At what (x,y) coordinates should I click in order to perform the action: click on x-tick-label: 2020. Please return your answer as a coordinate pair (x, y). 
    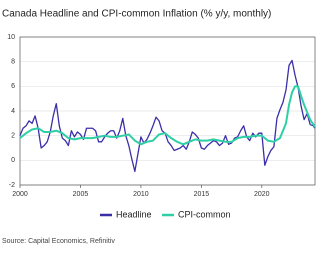
    Looking at the image, I should click on (262, 194).